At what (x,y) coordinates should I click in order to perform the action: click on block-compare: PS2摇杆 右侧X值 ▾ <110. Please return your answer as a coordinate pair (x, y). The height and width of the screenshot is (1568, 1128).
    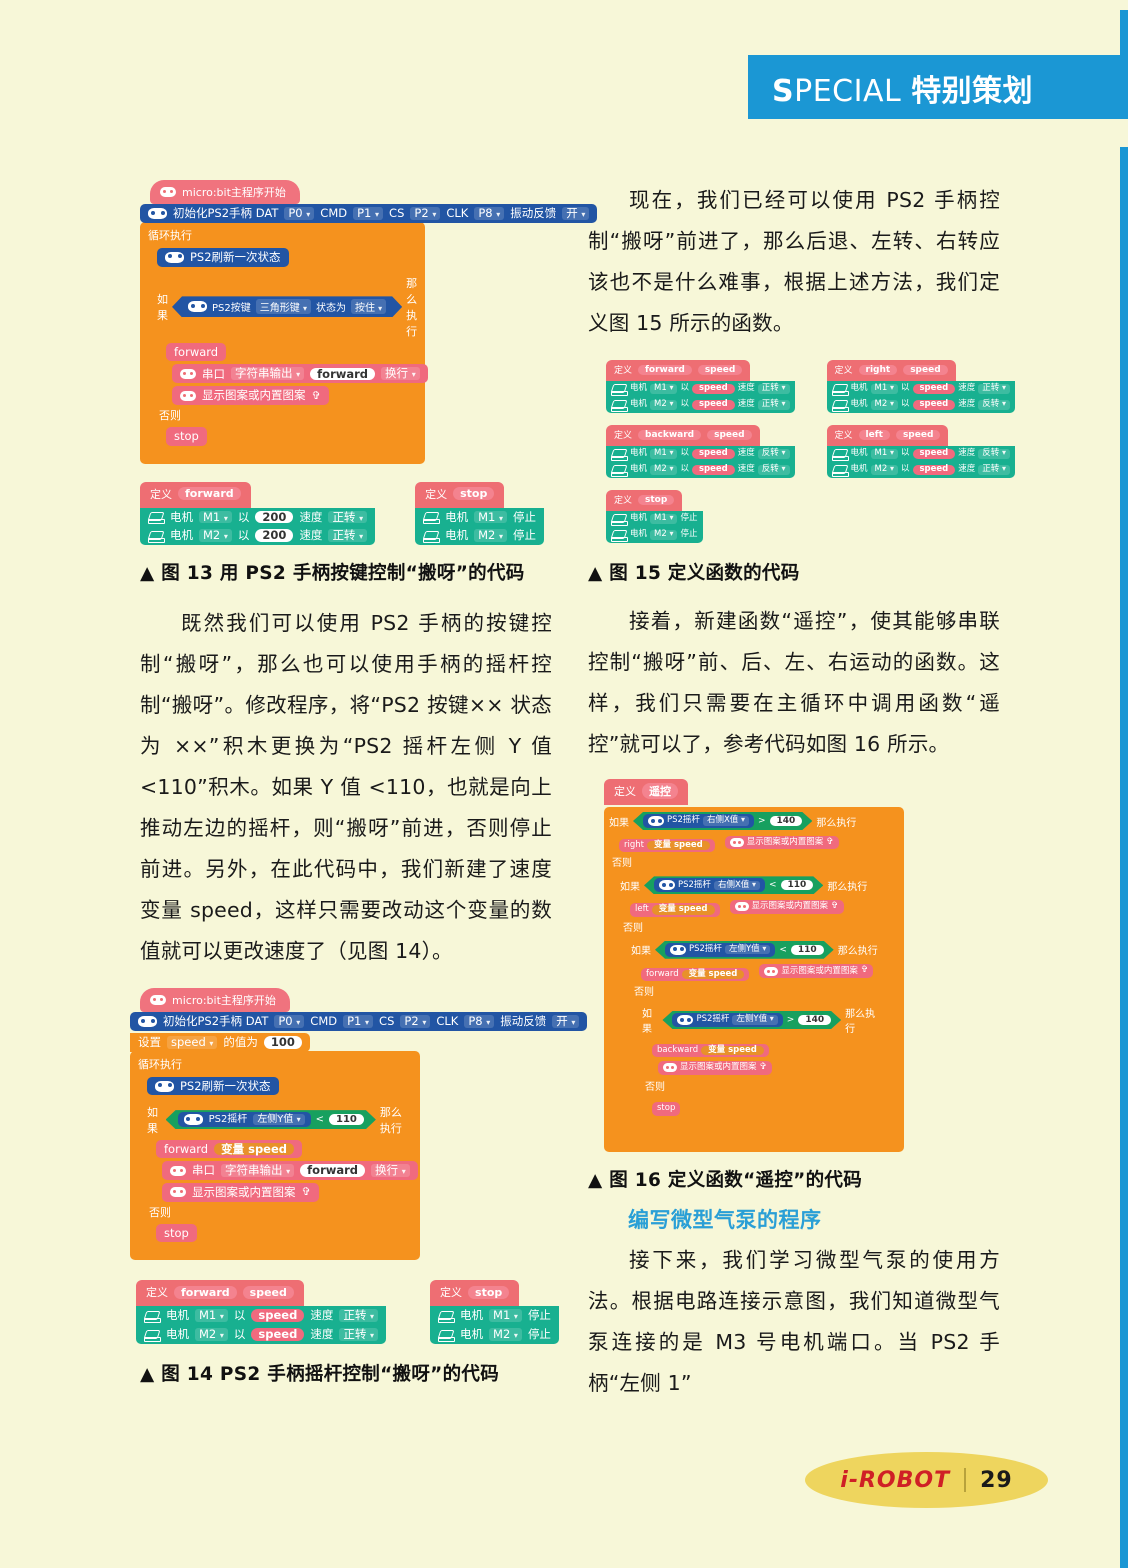
    Looking at the image, I should click on (733, 885).